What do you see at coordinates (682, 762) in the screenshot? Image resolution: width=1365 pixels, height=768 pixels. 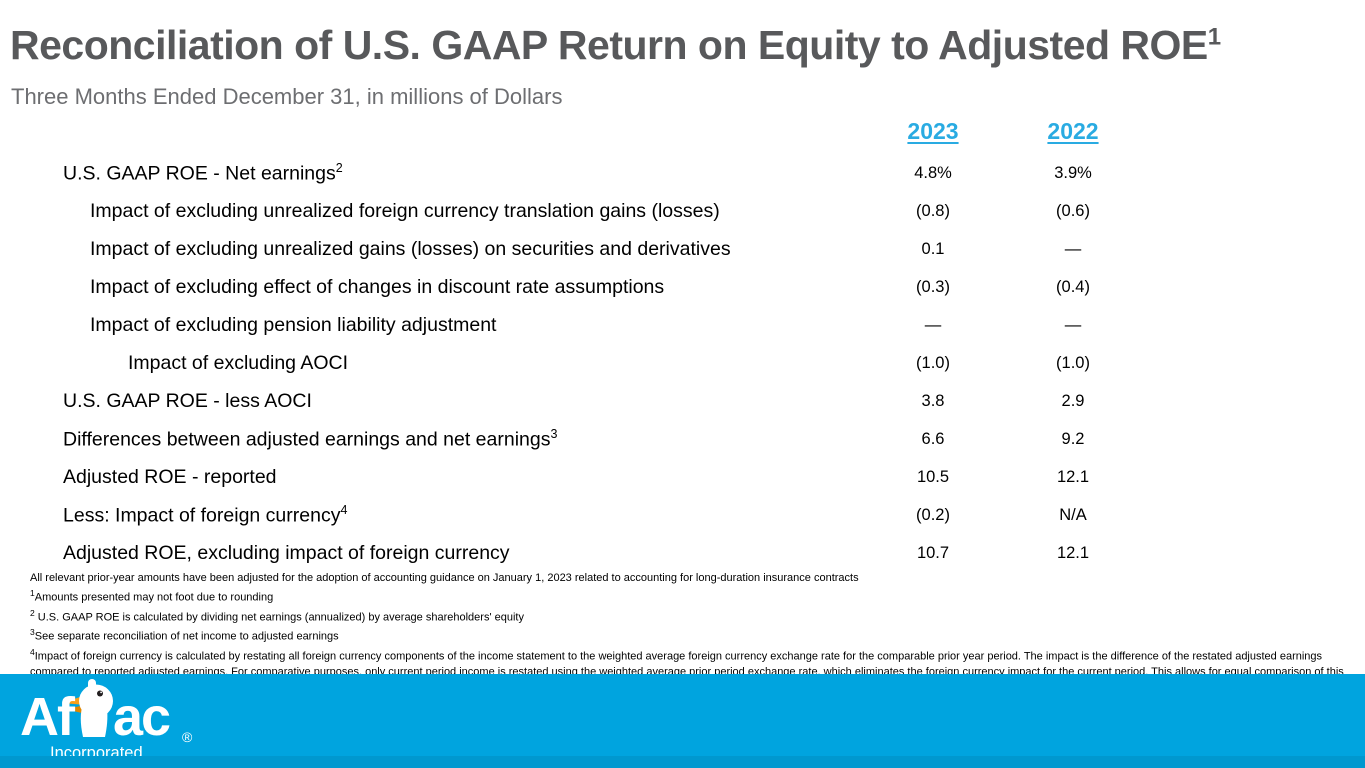 I see `footer-accent-strip` at bounding box center [682, 762].